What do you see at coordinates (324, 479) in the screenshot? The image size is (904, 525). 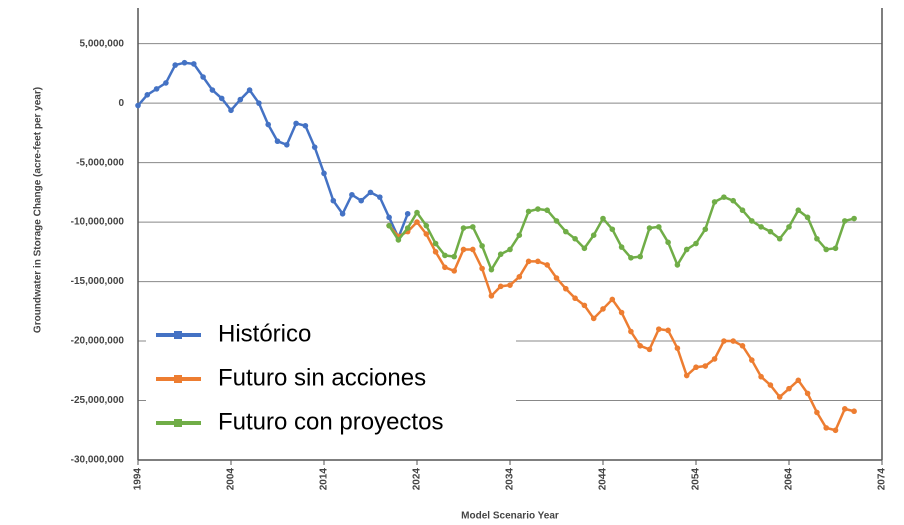 I see `x-tick-label: 2014` at bounding box center [324, 479].